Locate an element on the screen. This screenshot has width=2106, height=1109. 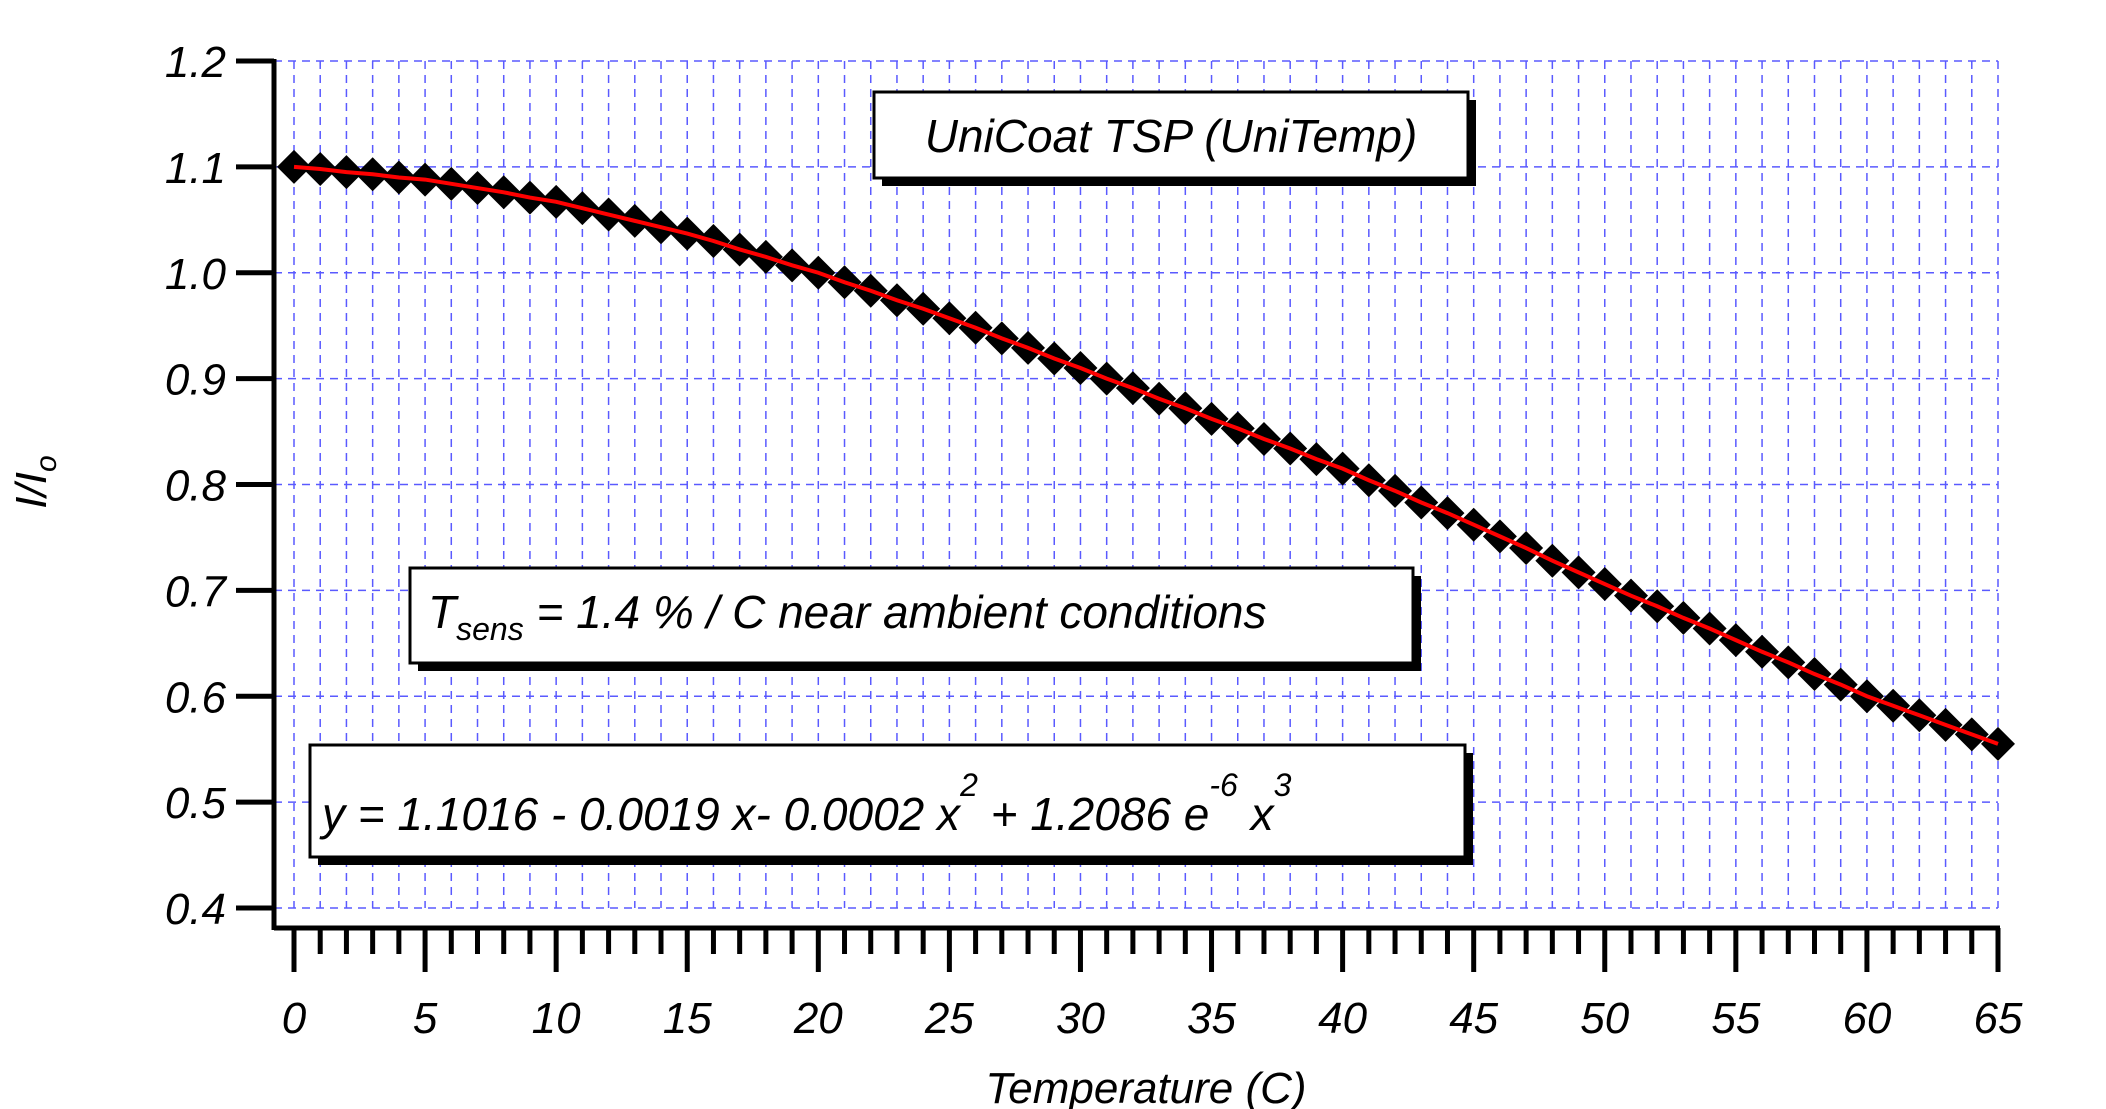
x-axis-label: Temperature (C) is located at coordinates (1145, 1086).